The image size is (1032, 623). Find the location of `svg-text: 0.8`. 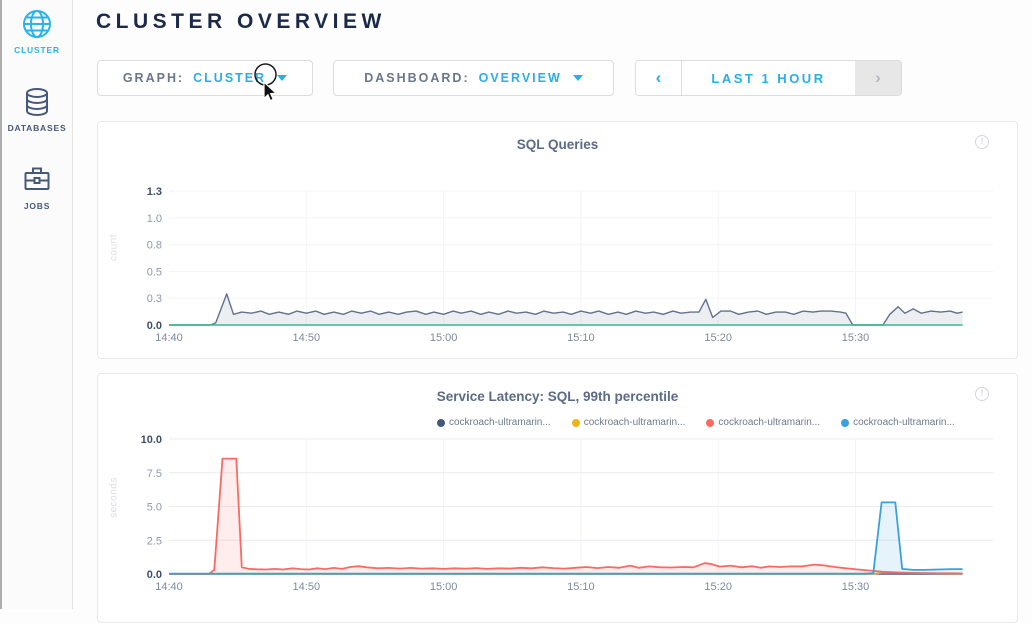

svg-text: 0.8 is located at coordinates (154, 246).